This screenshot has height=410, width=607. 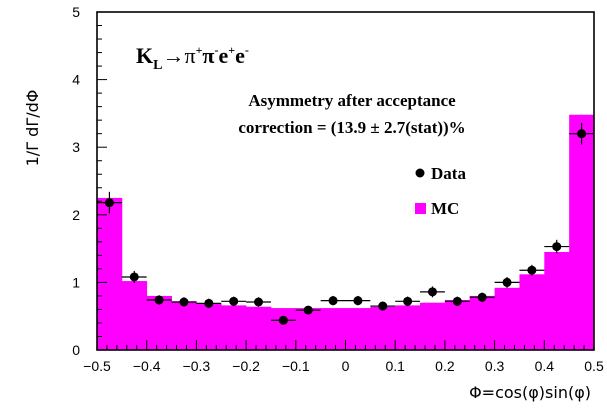 What do you see at coordinates (545, 366) in the screenshot?
I see `x-tick-label: 0.4` at bounding box center [545, 366].